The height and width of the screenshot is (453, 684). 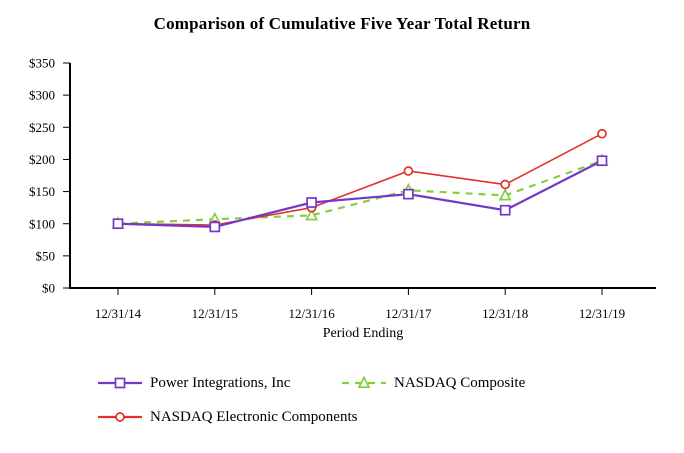 What do you see at coordinates (220, 382) in the screenshot?
I see `legend-label: Power Integrations, Inc` at bounding box center [220, 382].